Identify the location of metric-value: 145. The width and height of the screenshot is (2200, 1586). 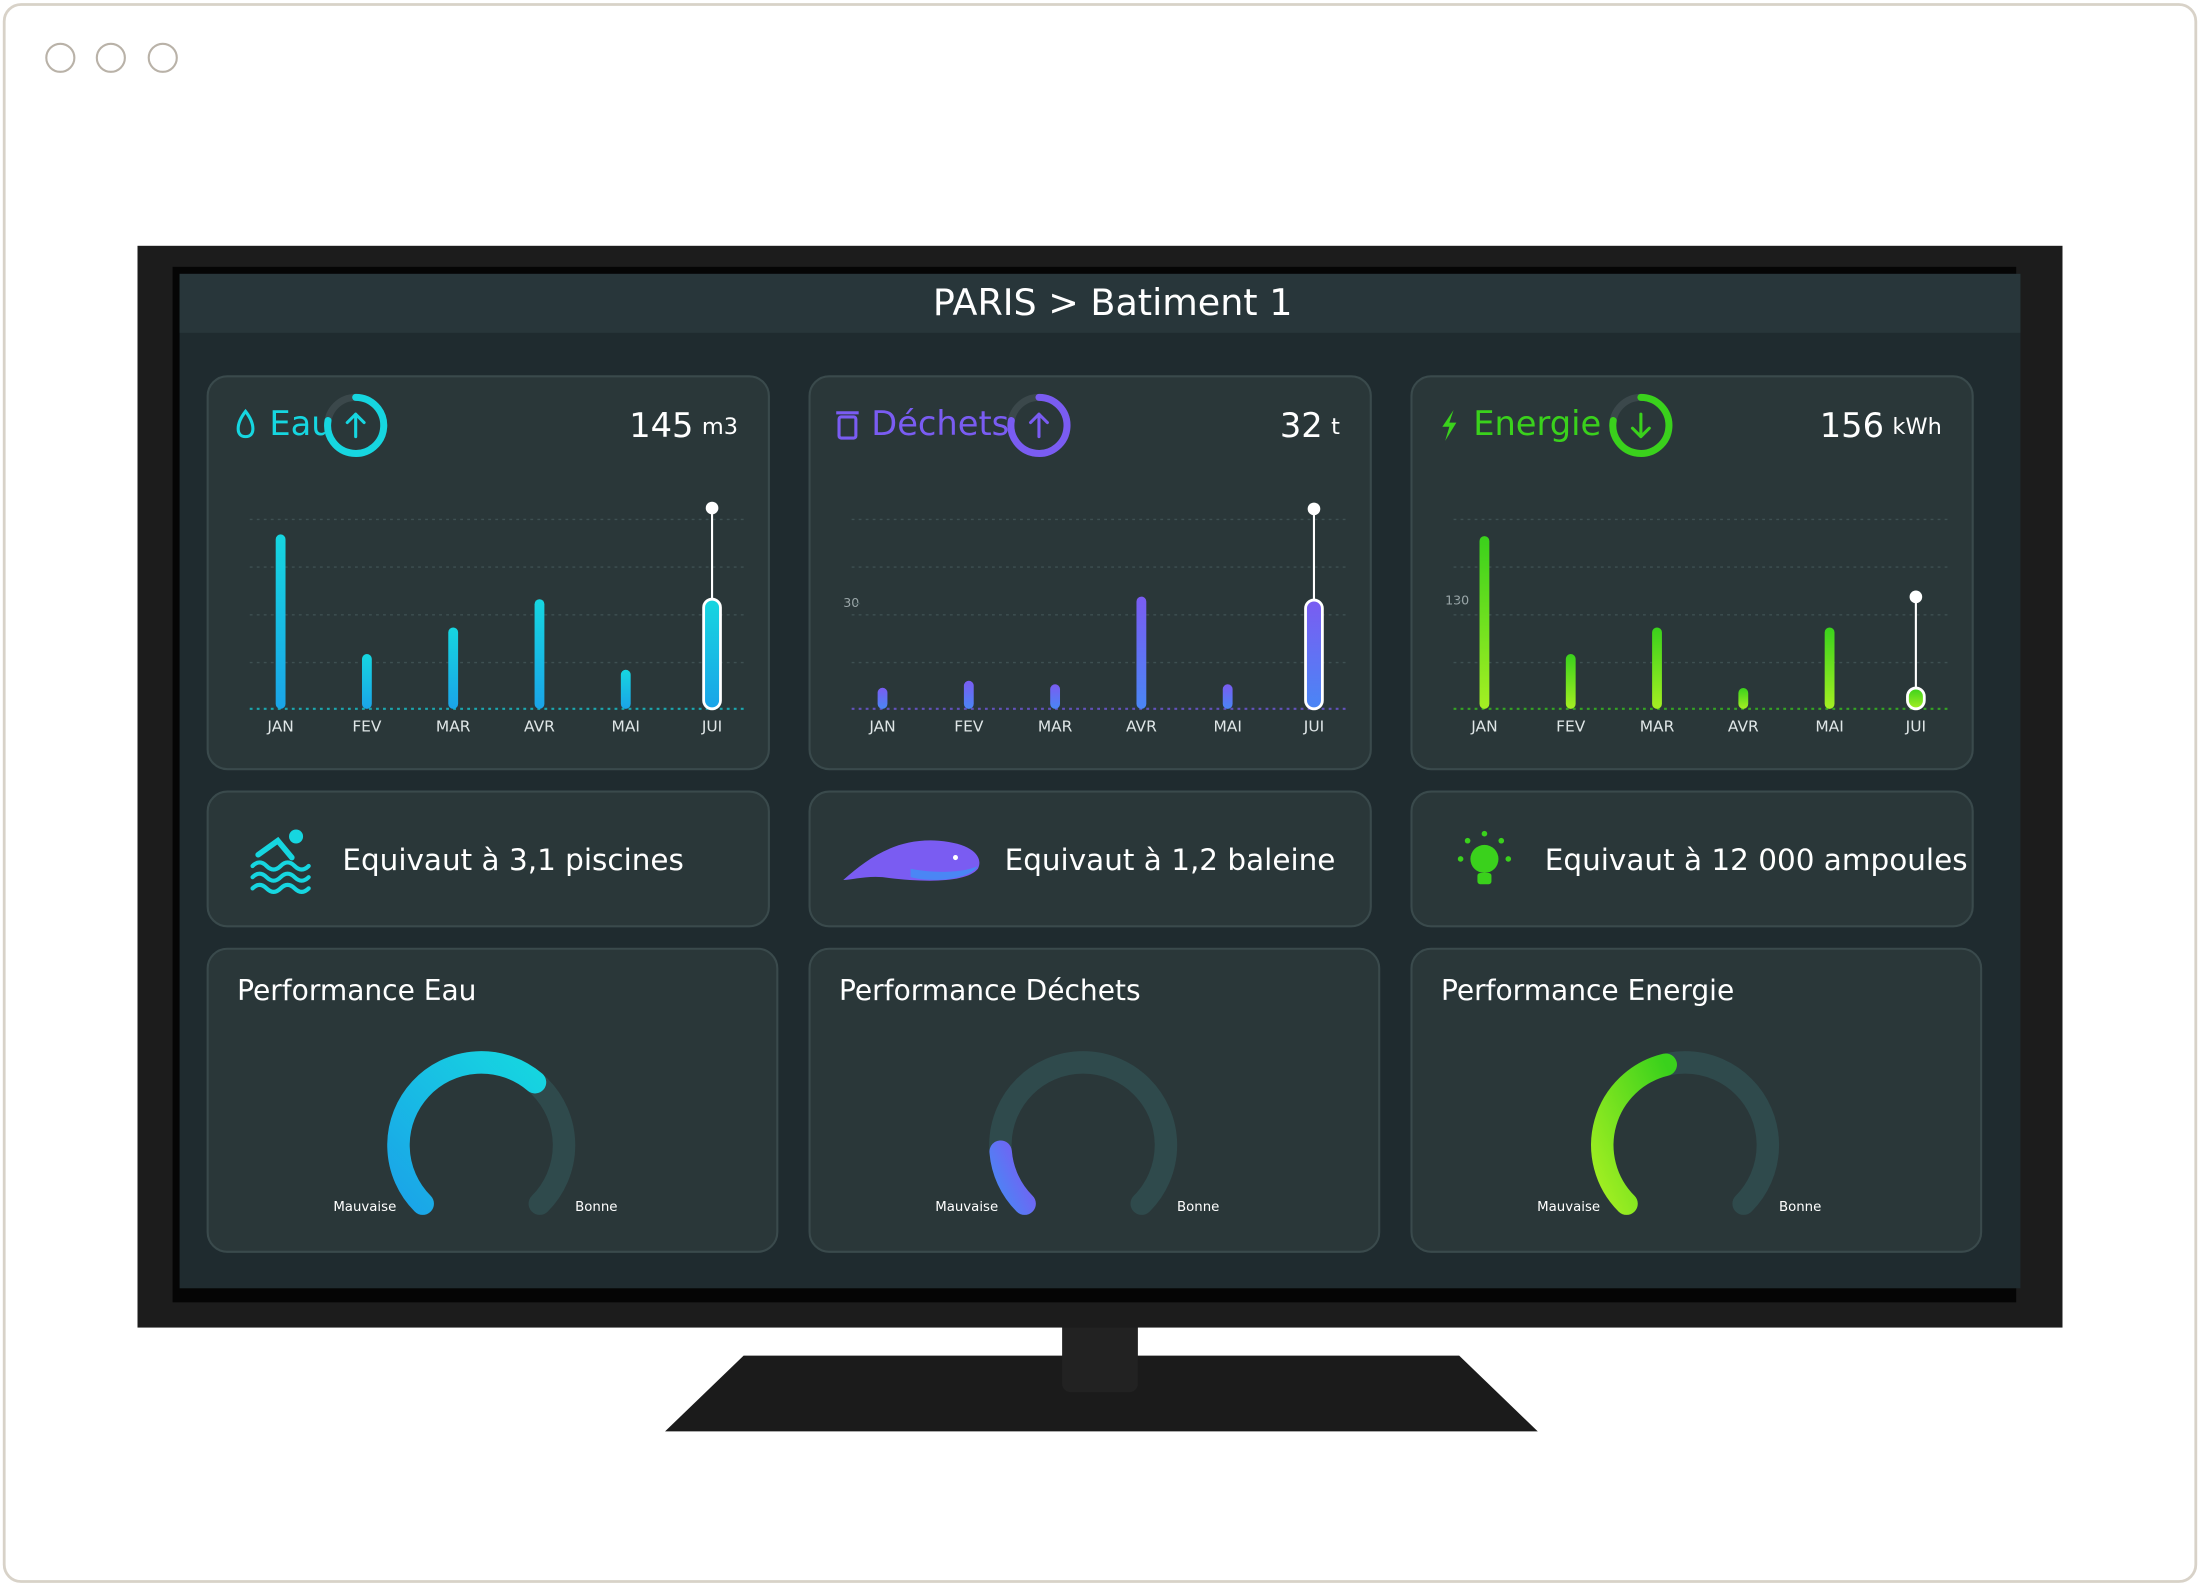
(661, 424).